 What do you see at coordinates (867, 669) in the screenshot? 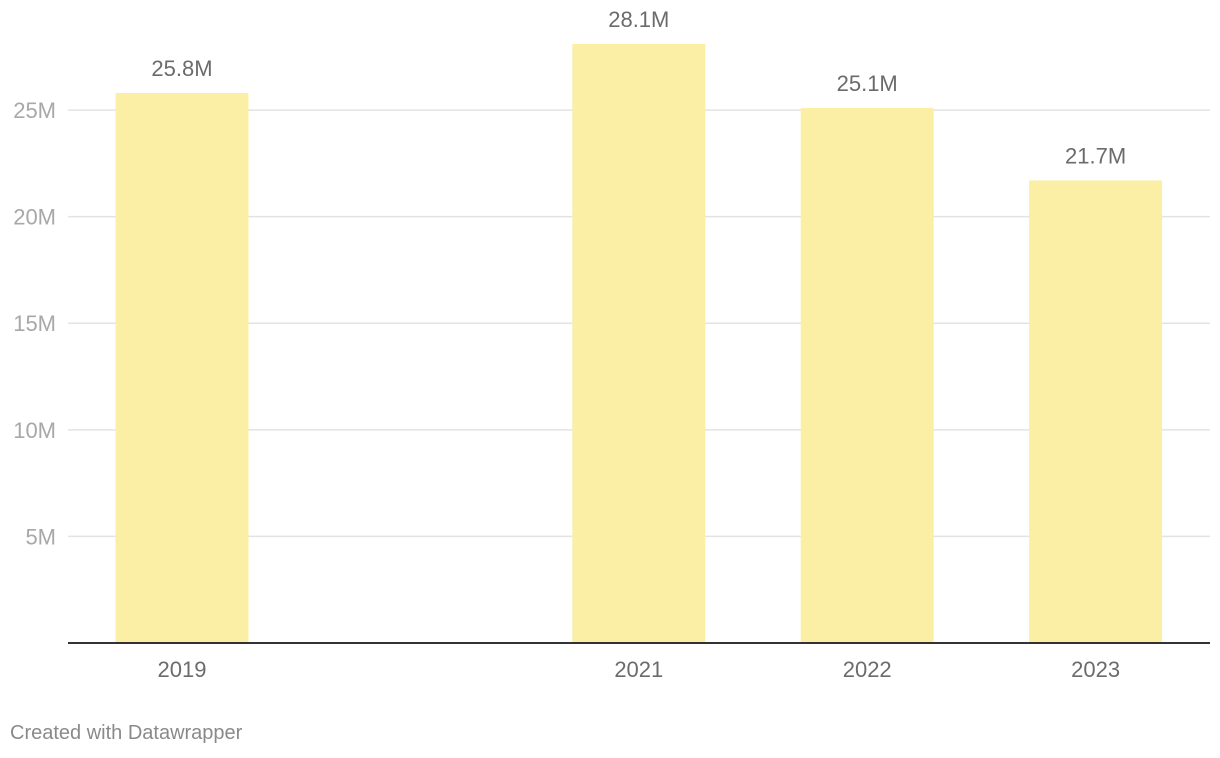
I see `x-tick-label: 2022` at bounding box center [867, 669].